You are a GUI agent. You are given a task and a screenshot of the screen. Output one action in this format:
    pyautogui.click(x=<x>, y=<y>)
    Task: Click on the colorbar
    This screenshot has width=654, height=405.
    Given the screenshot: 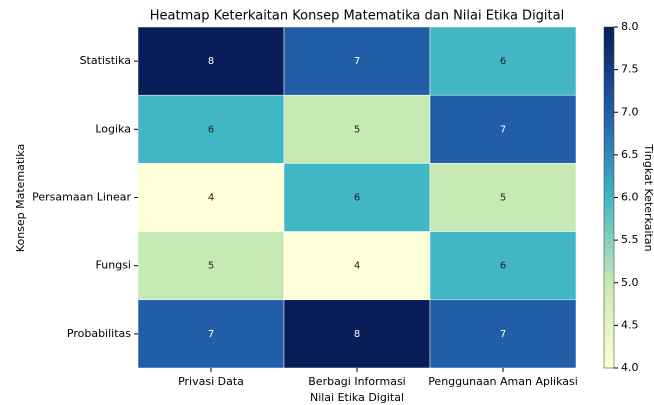 What is the action you would take?
    pyautogui.click(x=609, y=197)
    